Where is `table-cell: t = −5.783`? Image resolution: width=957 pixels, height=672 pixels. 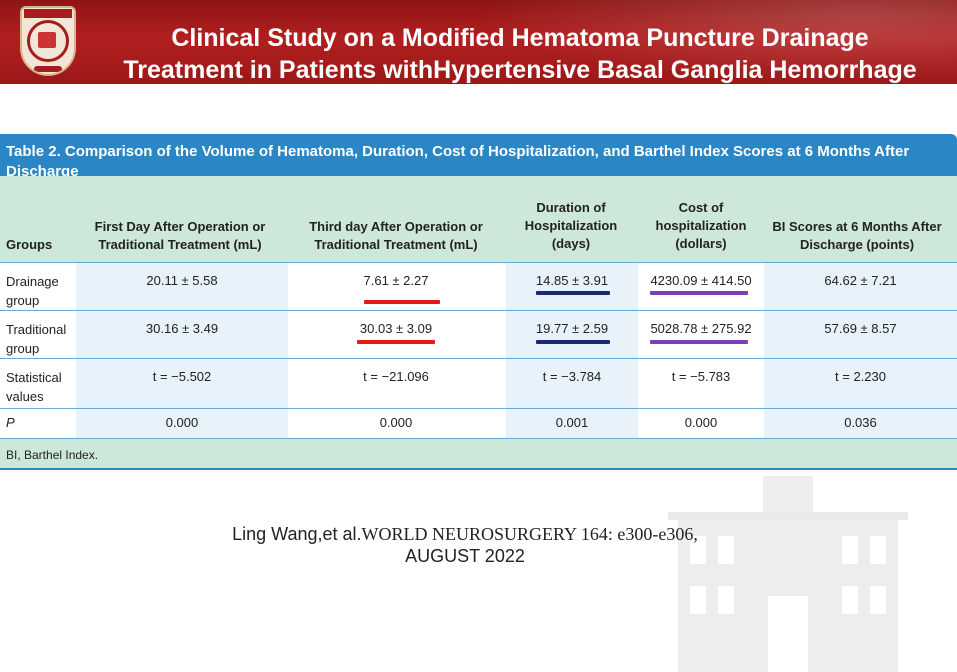
table-cell: t = −5.783 is located at coordinates (701, 376).